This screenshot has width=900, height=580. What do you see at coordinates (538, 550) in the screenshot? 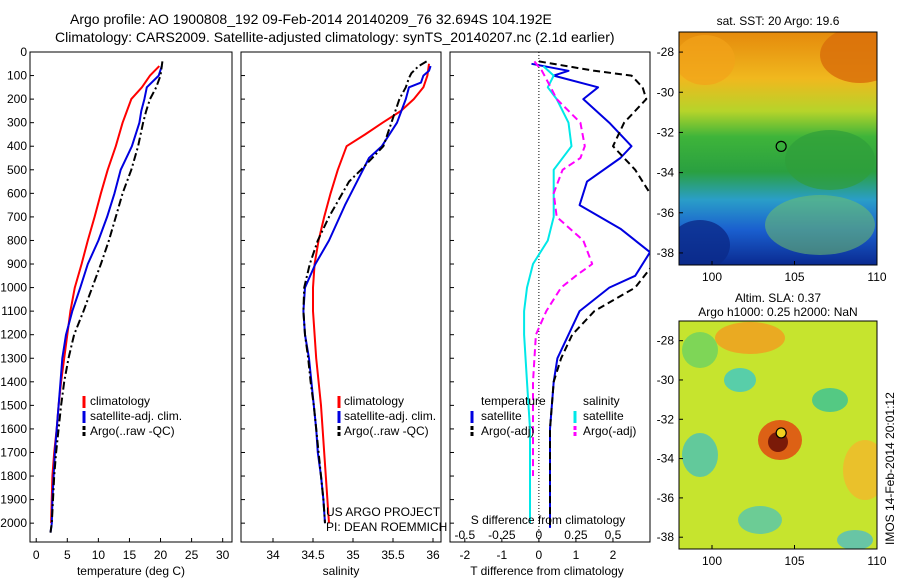
I see `t-difference-axis-ticks: -2 -1 0 1 2` at bounding box center [538, 550].